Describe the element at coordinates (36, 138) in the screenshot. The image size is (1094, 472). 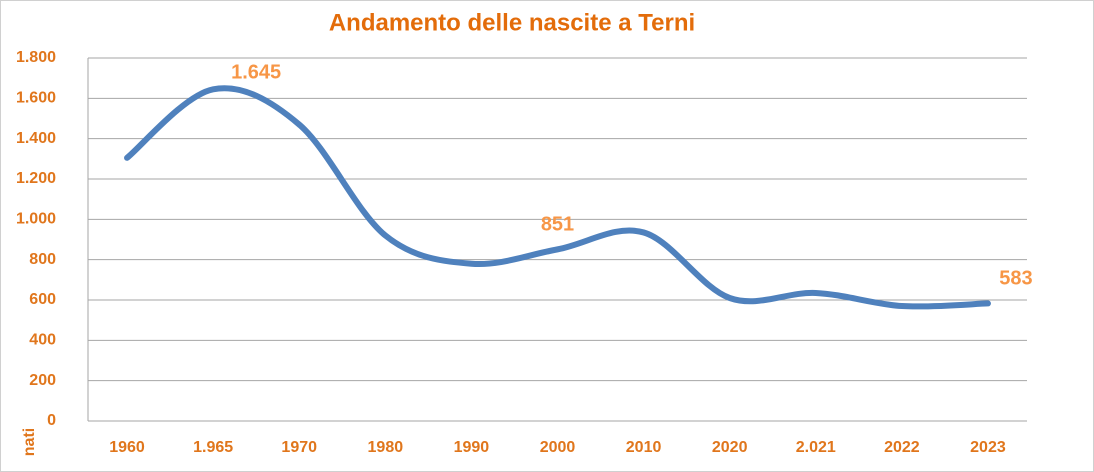
I see `y-tick-label: 1.400` at that location.